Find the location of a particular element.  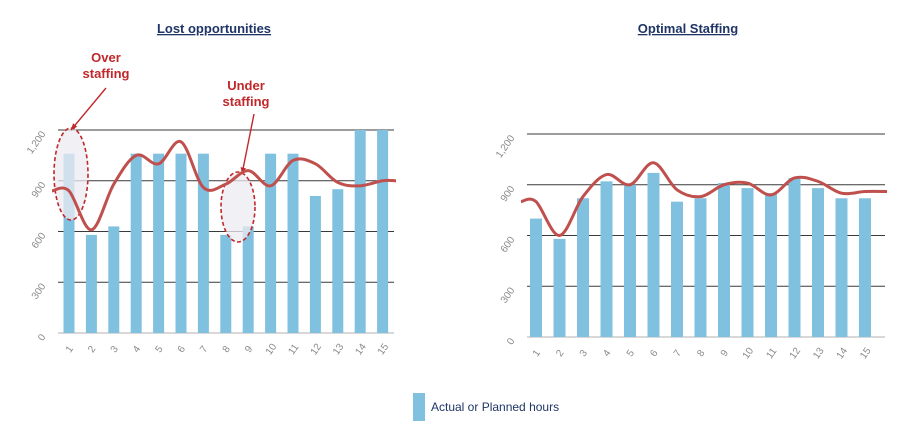

annotation-label: Under staffing is located at coordinates (246, 93).